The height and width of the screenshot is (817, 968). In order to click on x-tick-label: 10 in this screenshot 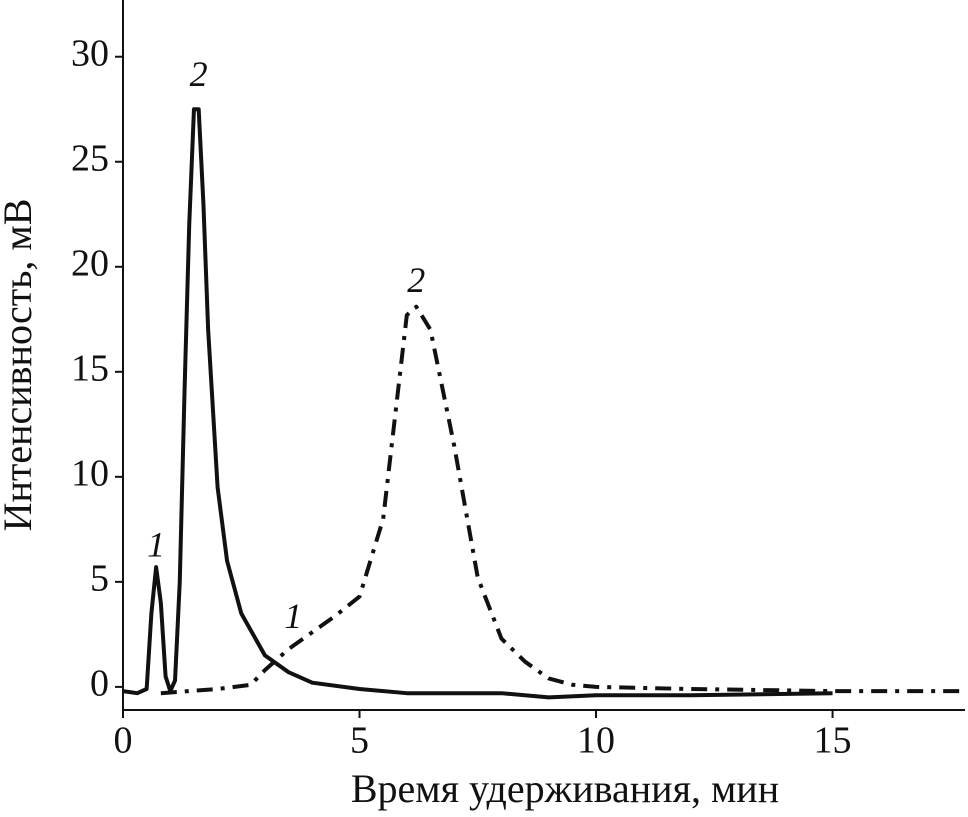, I will do `click(596, 741)`.